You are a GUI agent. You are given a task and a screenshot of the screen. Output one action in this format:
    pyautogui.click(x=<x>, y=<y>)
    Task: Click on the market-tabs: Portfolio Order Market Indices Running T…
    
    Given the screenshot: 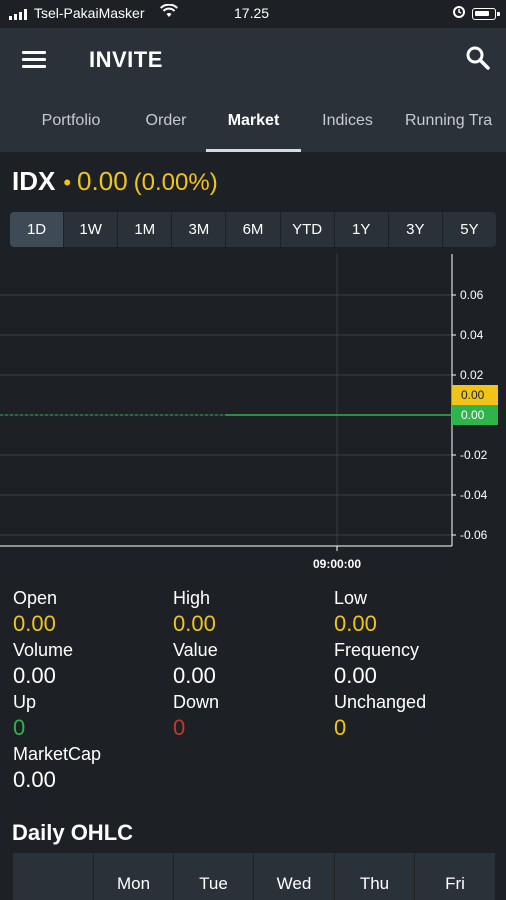 What is the action you would take?
    pyautogui.click(x=253, y=122)
    